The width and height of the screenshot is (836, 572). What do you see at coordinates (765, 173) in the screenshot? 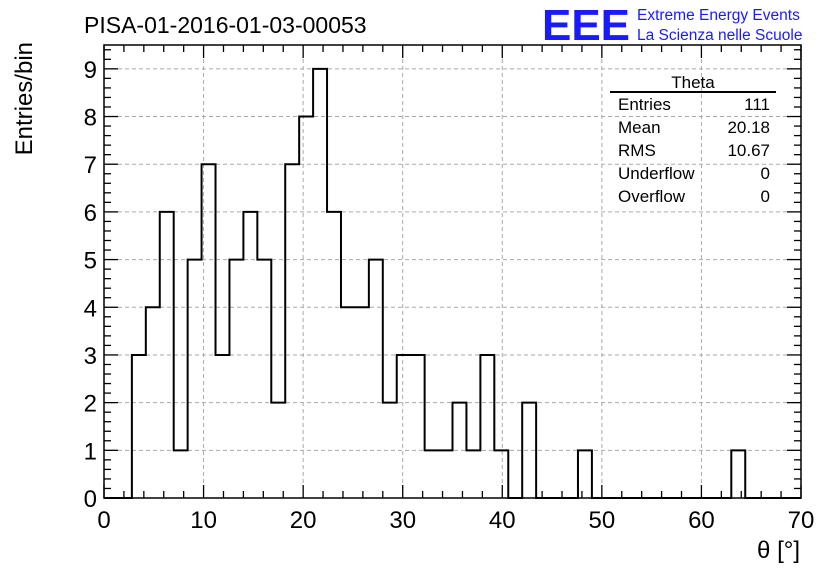
I see `stats-value-underflow: 0` at bounding box center [765, 173].